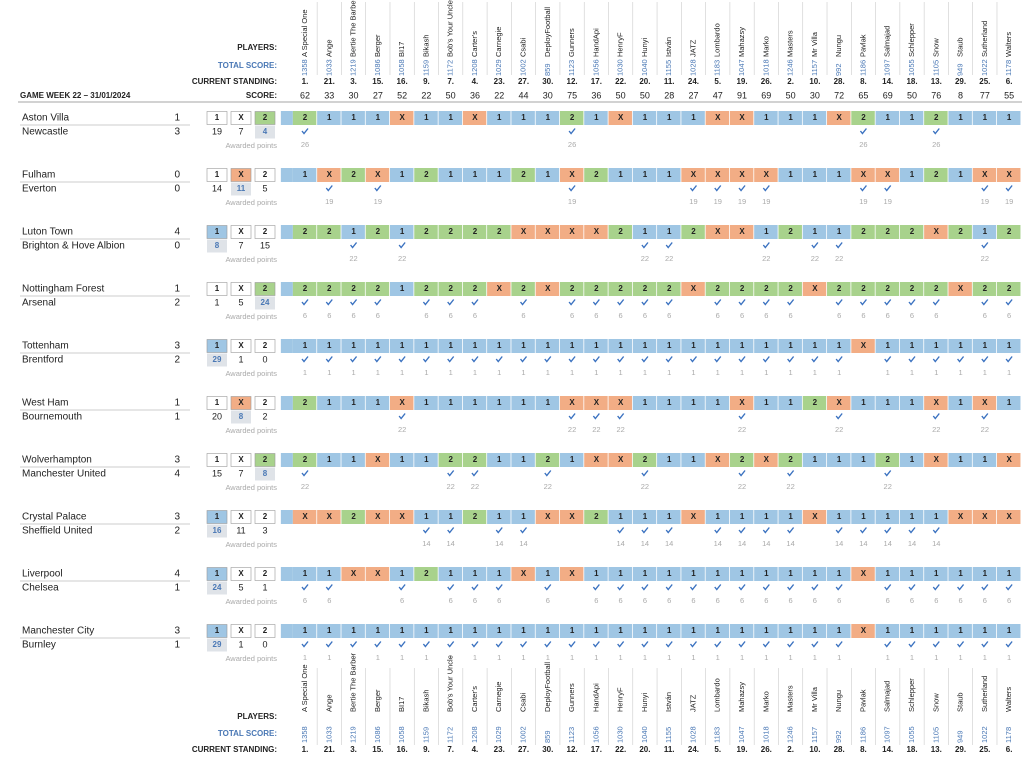 This screenshot has width=1024, height=757. I want to click on player-name: István, so click(668, 702).